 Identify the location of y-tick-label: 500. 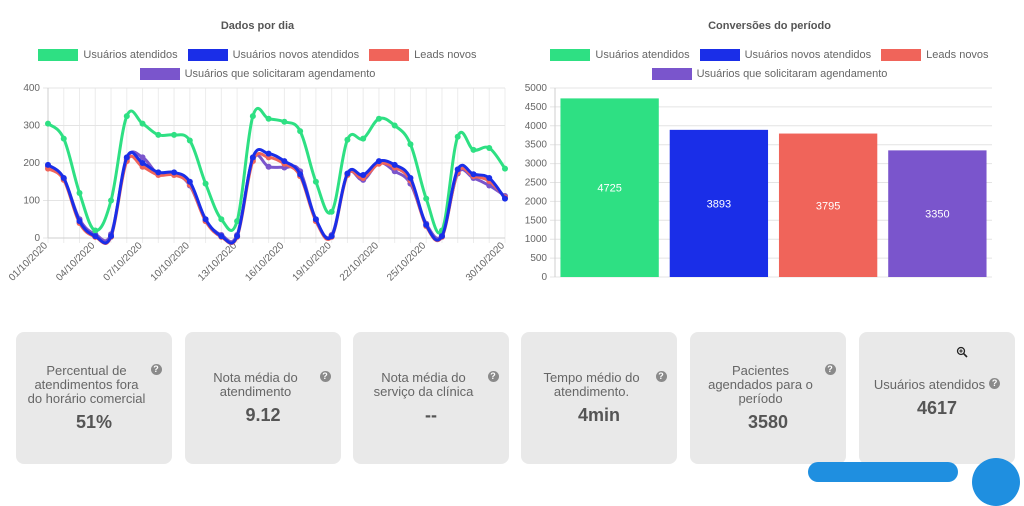
(538, 258).